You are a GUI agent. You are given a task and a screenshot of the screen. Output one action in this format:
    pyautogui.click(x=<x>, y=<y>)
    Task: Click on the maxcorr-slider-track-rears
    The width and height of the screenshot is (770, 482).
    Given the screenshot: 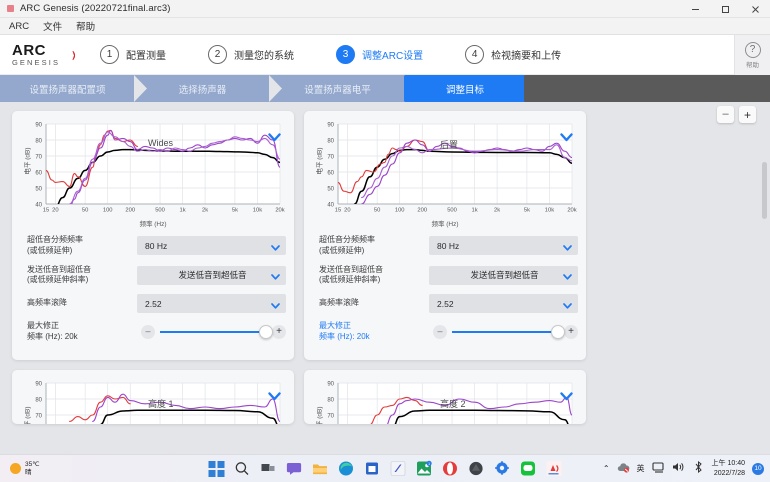 What is the action you would take?
    pyautogui.click(x=508, y=331)
    